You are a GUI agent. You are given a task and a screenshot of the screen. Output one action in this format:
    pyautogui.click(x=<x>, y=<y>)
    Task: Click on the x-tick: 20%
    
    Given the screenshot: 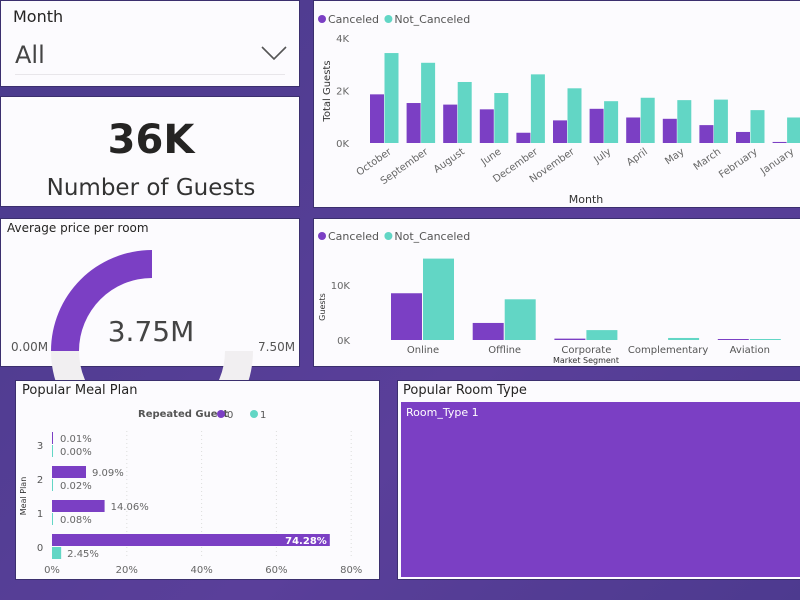 What is the action you would take?
    pyautogui.click(x=127, y=570)
    